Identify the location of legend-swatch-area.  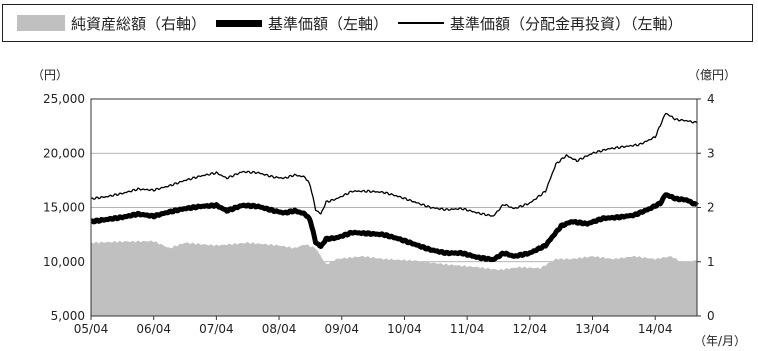
(41, 23).